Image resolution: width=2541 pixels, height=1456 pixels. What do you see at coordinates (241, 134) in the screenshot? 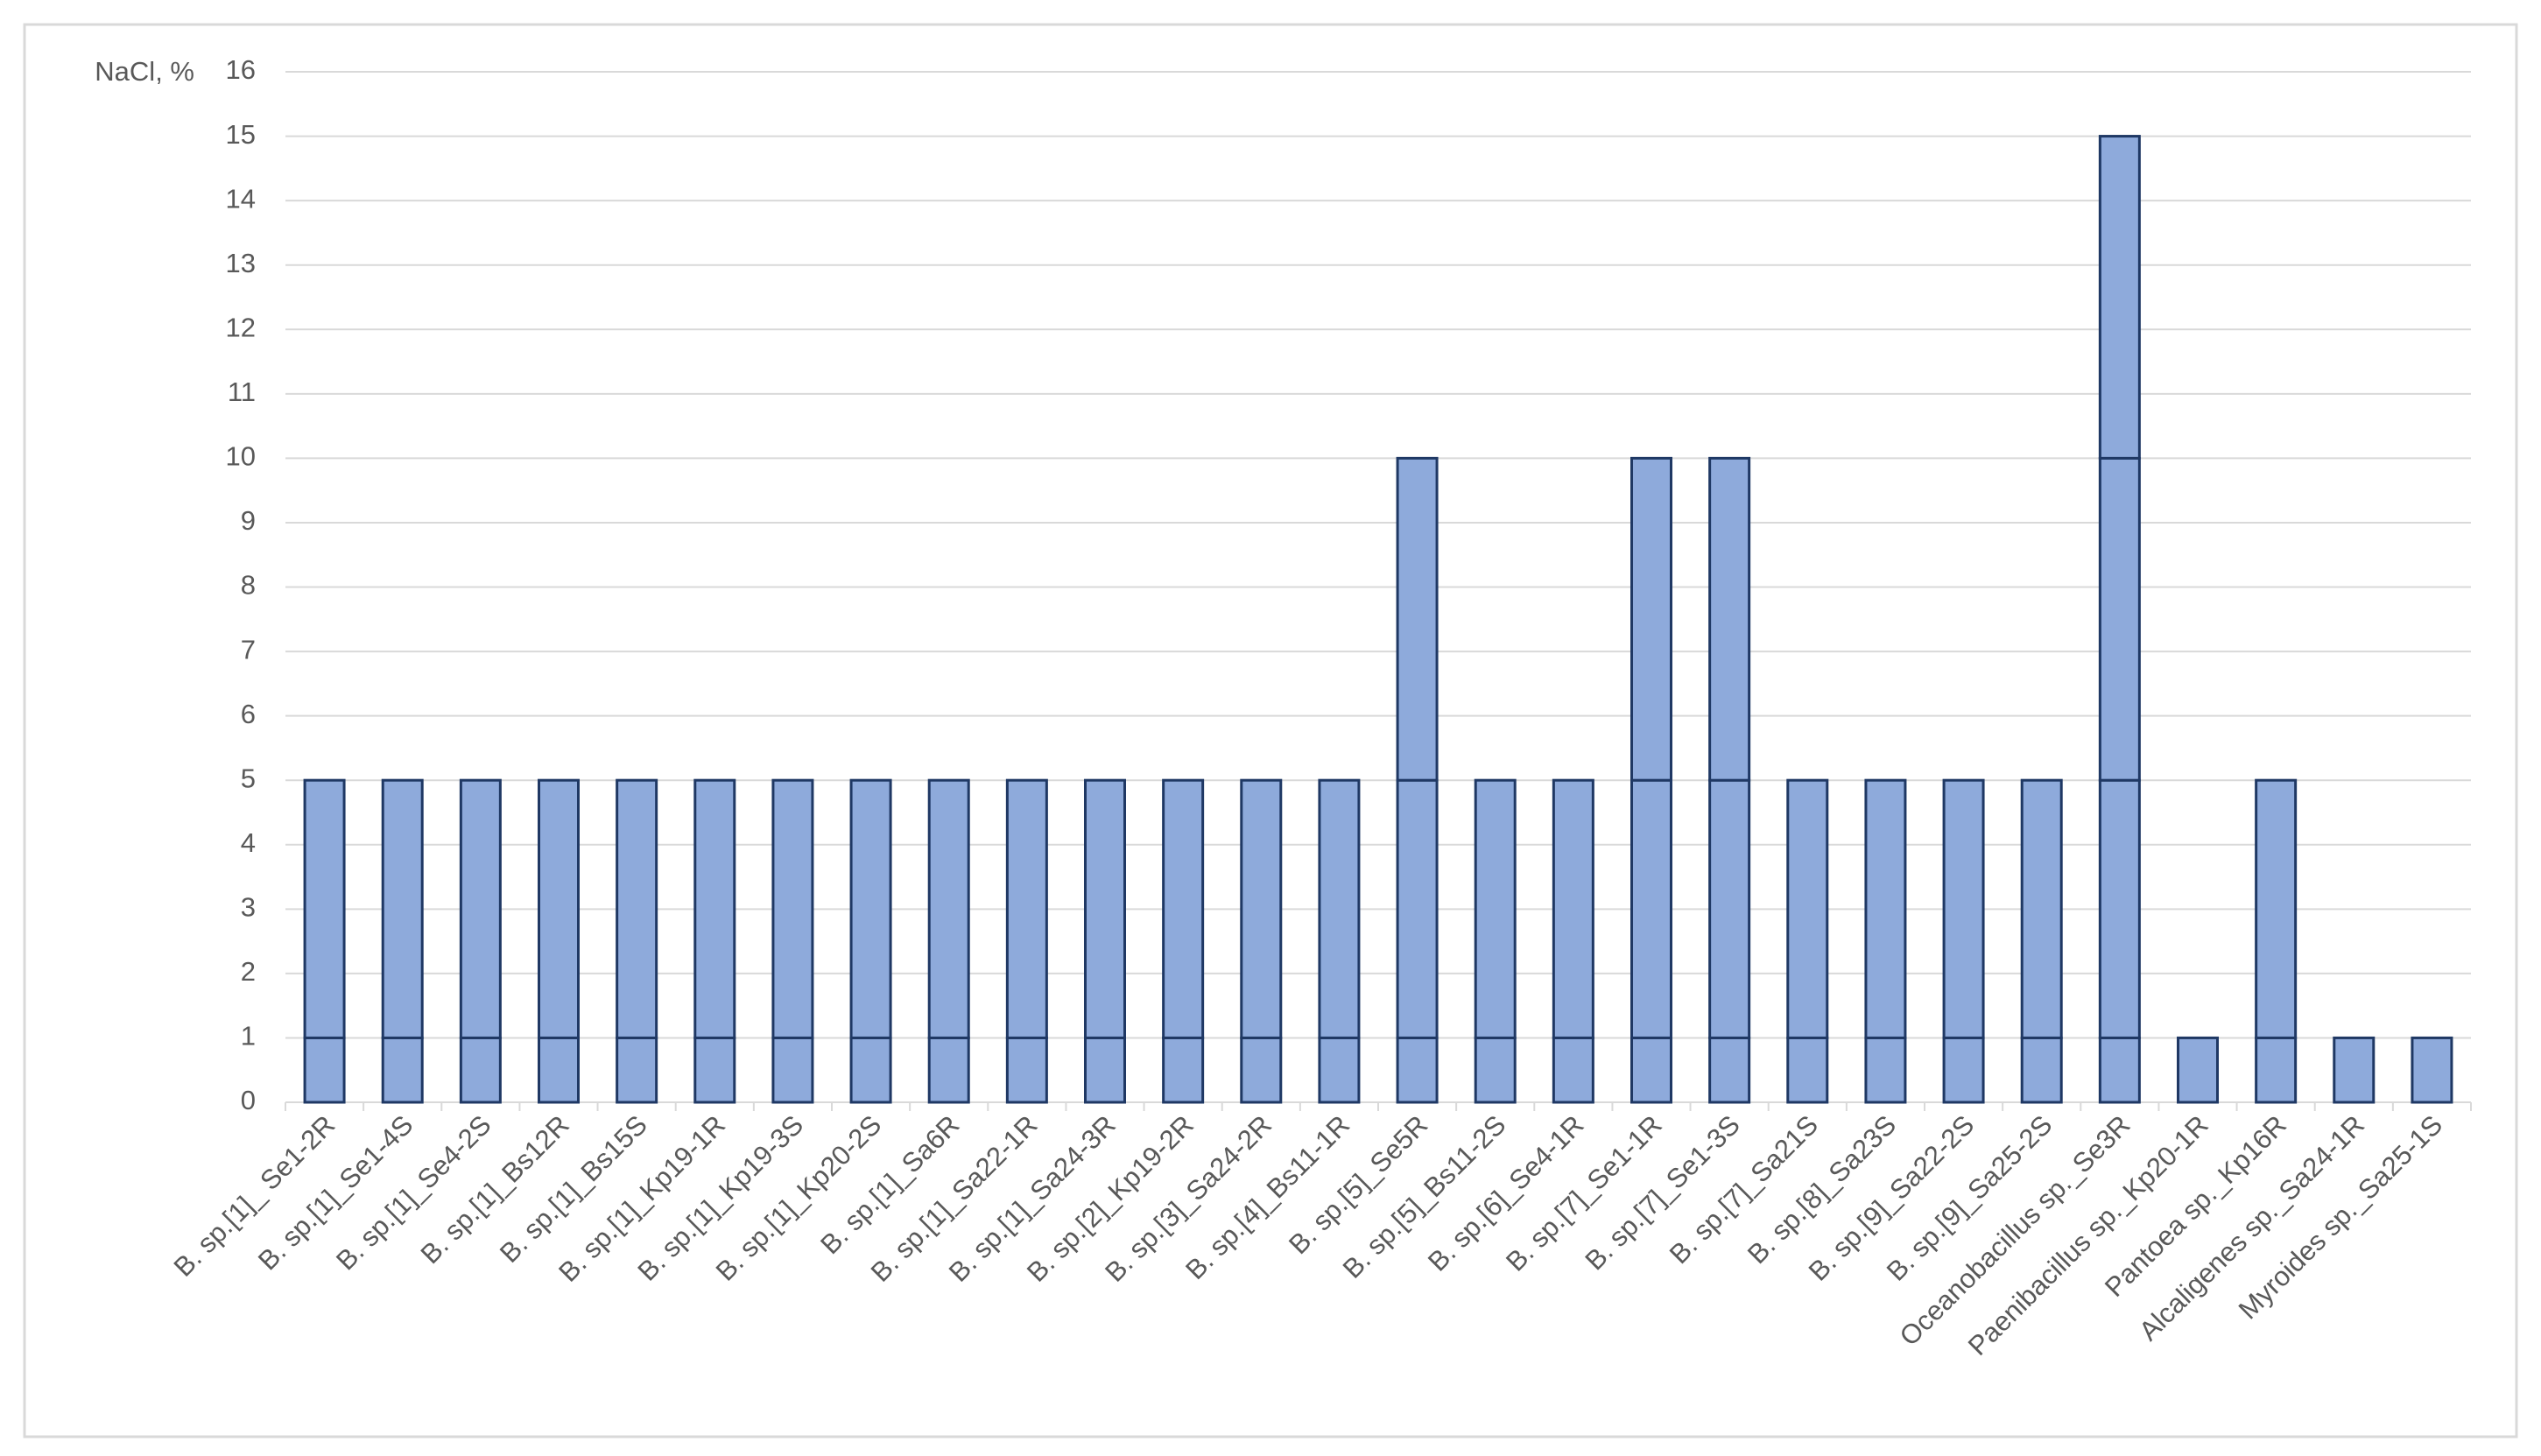
I see `y-tick-label: 15` at bounding box center [241, 134].